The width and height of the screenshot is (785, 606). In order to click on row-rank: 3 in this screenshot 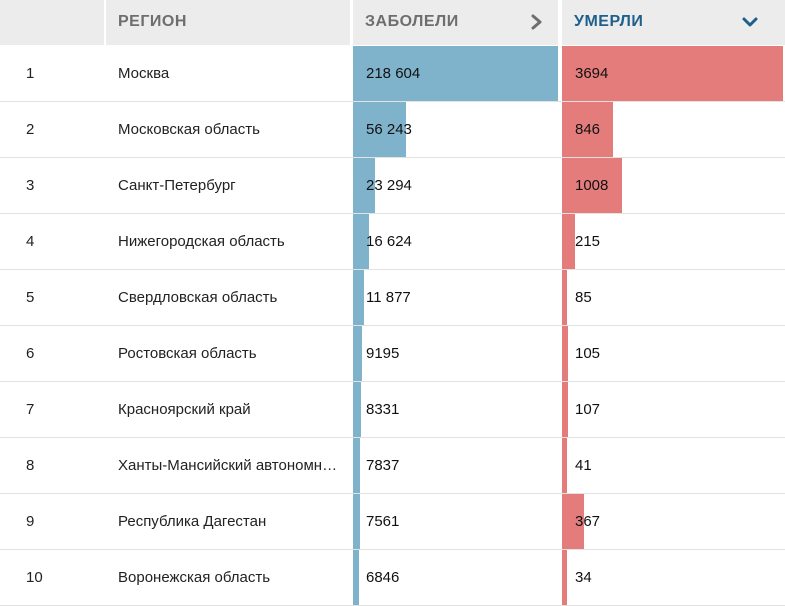, I will do `click(30, 185)`.